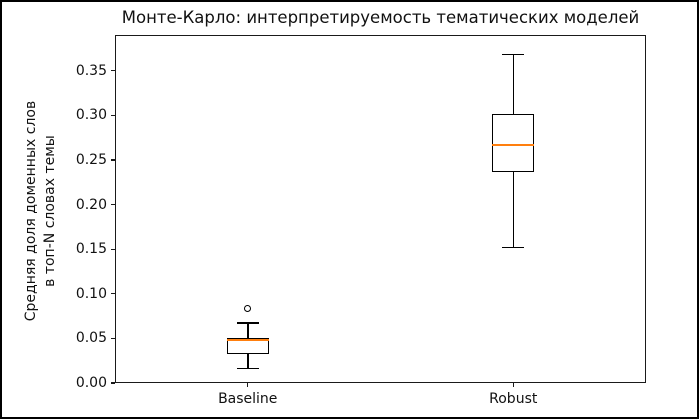 Image resolution: width=699 pixels, height=419 pixels. I want to click on whisker-cap-upper-robust, so click(513, 54).